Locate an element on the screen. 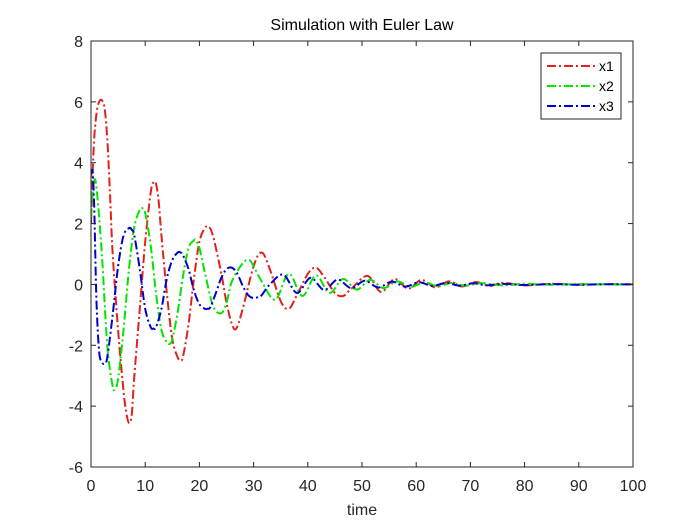  x-tick-label: 50 is located at coordinates (362, 486).